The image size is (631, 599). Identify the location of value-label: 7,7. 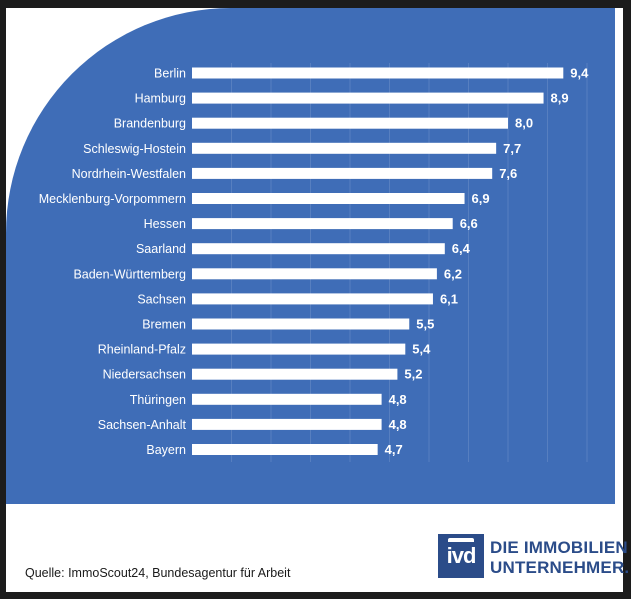
(512, 148).